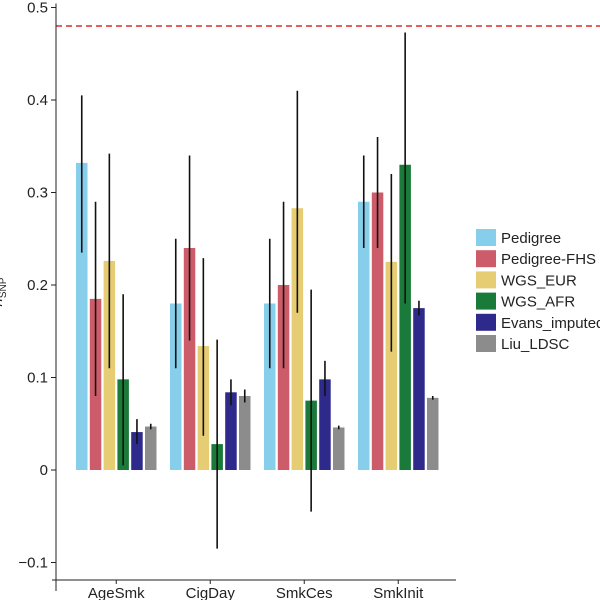 Image resolution: width=600 pixels, height=600 pixels. Describe the element at coordinates (33, 563) in the screenshot. I see `y-tick-label: −0.1` at that location.